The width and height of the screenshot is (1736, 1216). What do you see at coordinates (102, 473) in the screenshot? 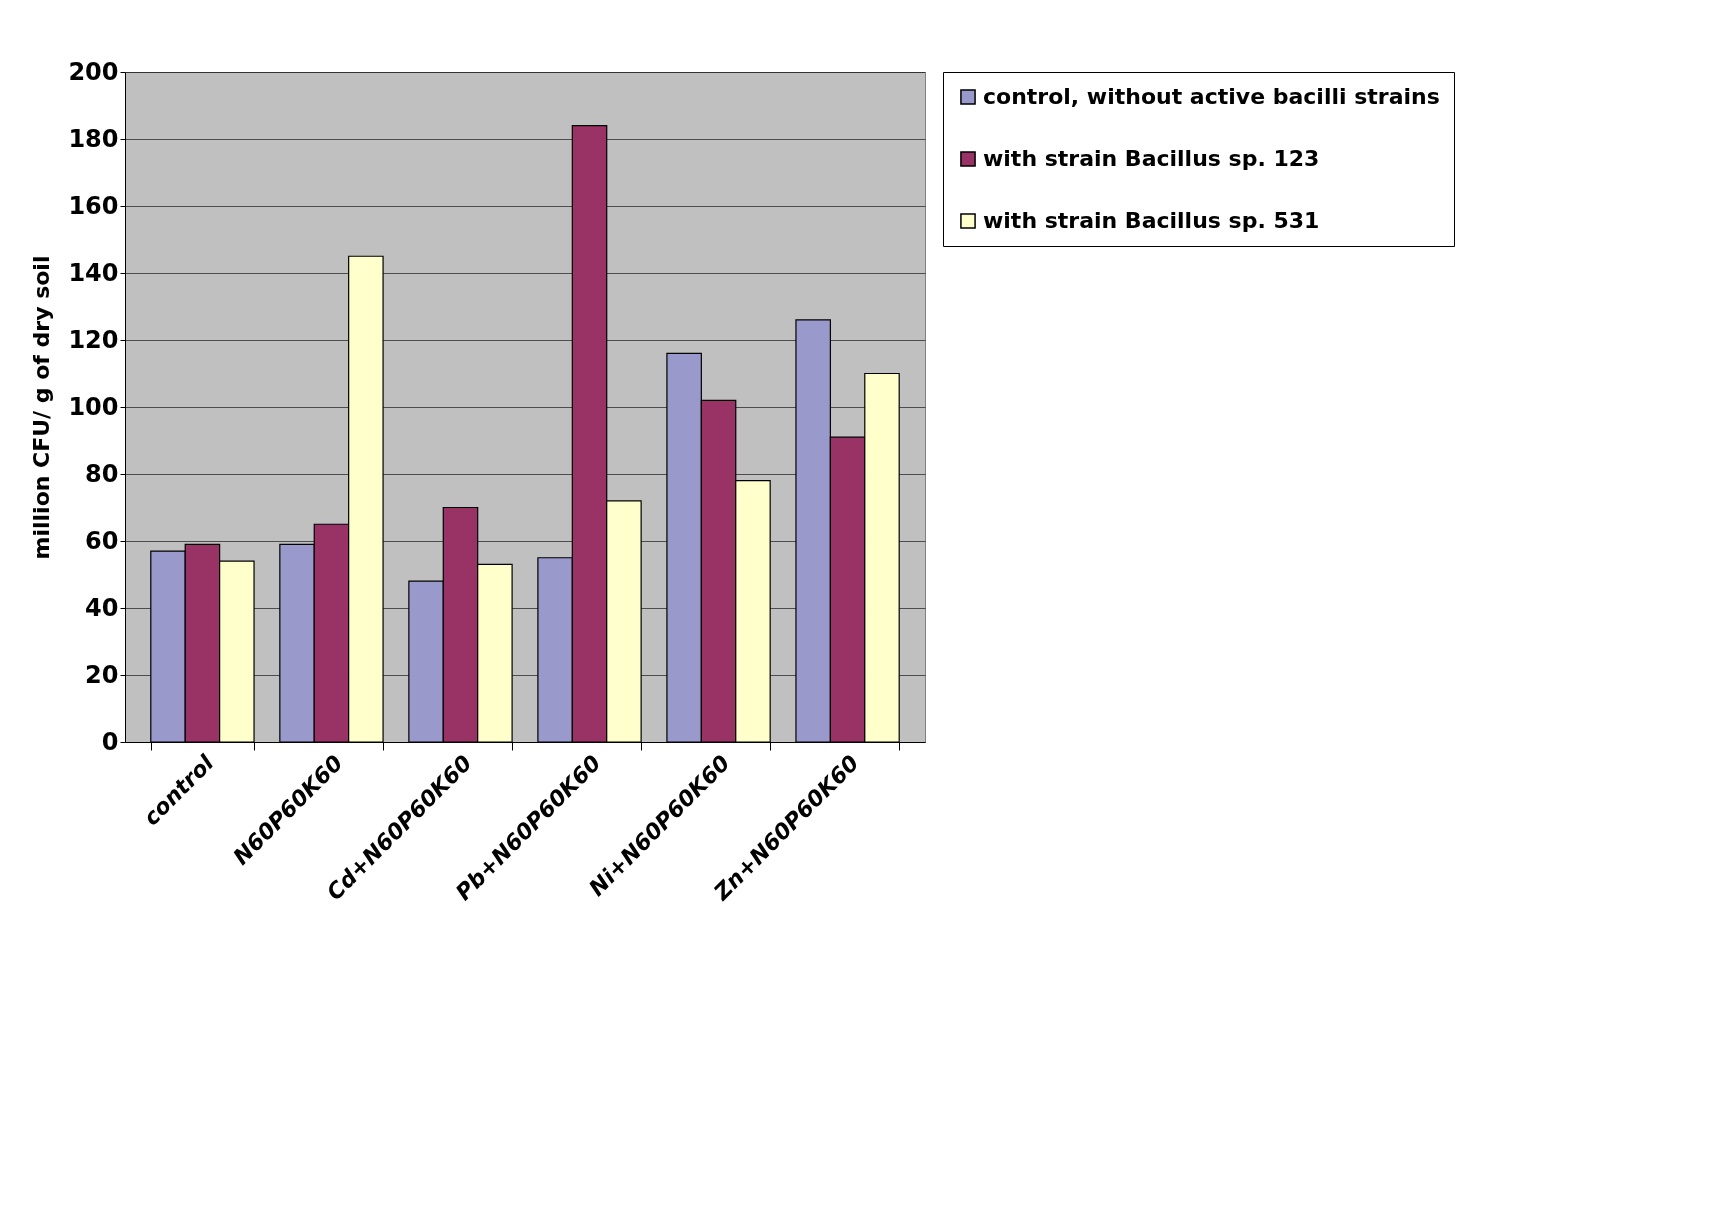
I see `y-tick-label: 80` at bounding box center [102, 473].